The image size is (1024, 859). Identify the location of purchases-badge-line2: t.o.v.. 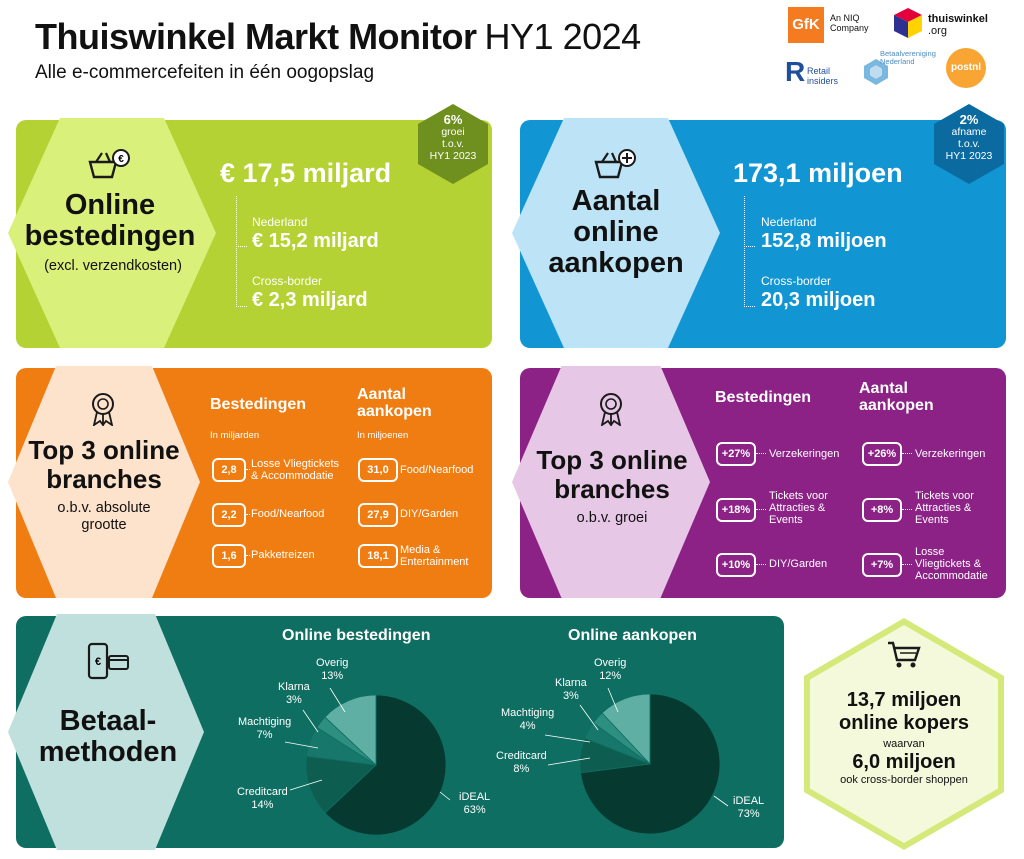
(969, 144).